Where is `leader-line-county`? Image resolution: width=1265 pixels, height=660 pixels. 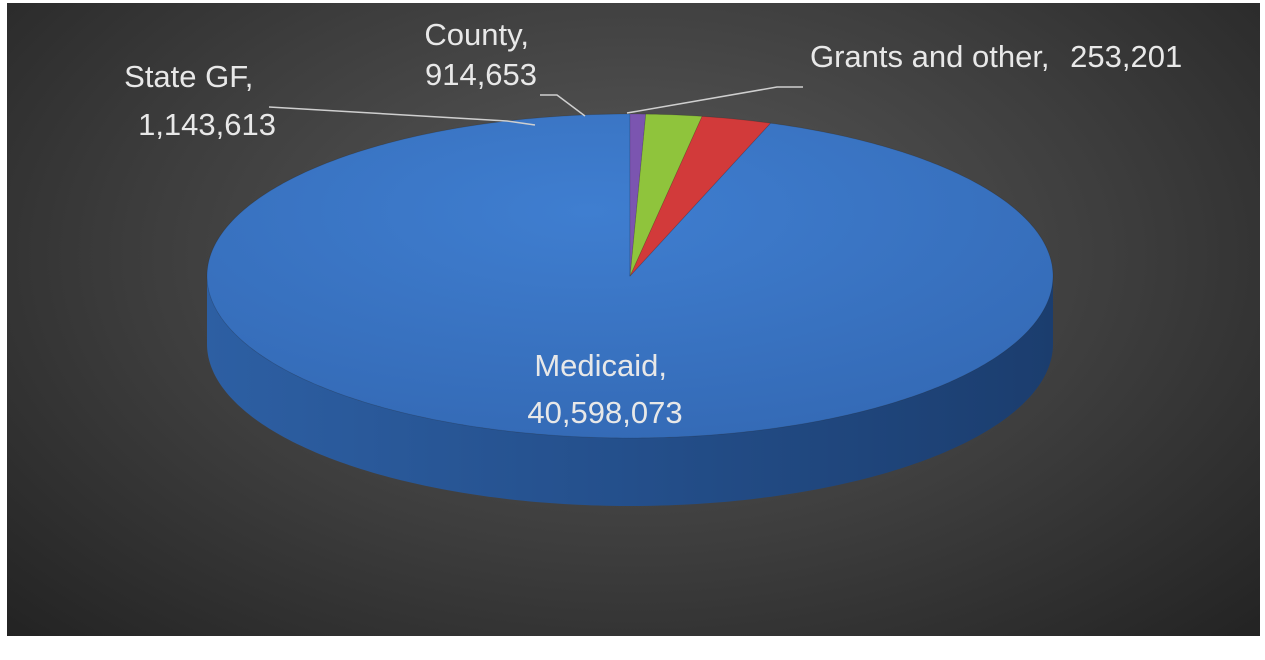
leader-line-county is located at coordinates (563, 105).